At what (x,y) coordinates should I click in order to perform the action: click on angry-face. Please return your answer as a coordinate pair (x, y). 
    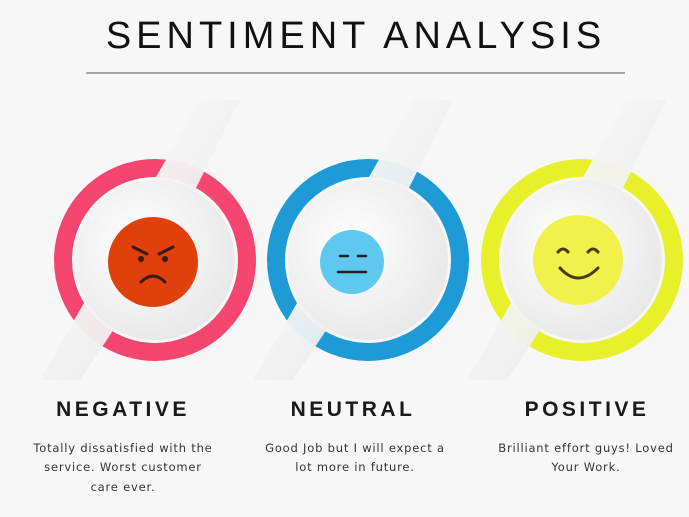
    Looking at the image, I should click on (153, 262).